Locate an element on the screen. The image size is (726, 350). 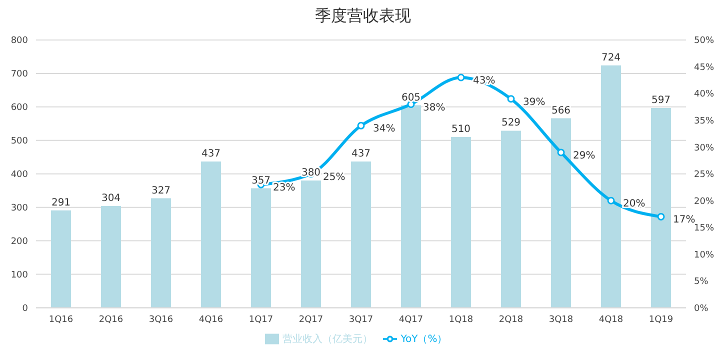
data-label: 327 is located at coordinates (161, 190).